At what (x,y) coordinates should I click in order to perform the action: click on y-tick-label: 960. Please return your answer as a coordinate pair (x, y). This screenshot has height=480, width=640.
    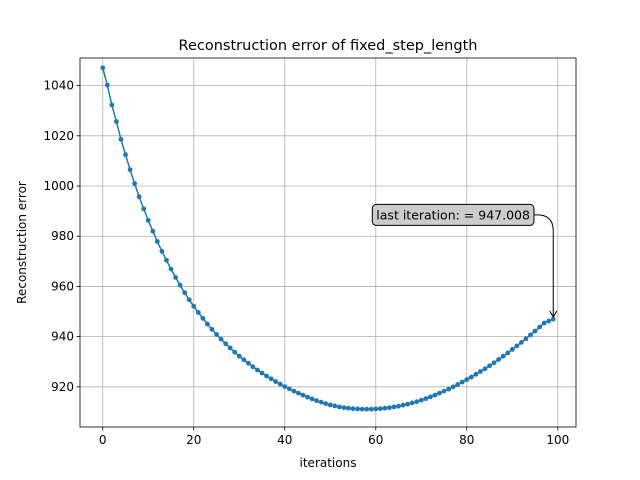
    Looking at the image, I should click on (62, 286).